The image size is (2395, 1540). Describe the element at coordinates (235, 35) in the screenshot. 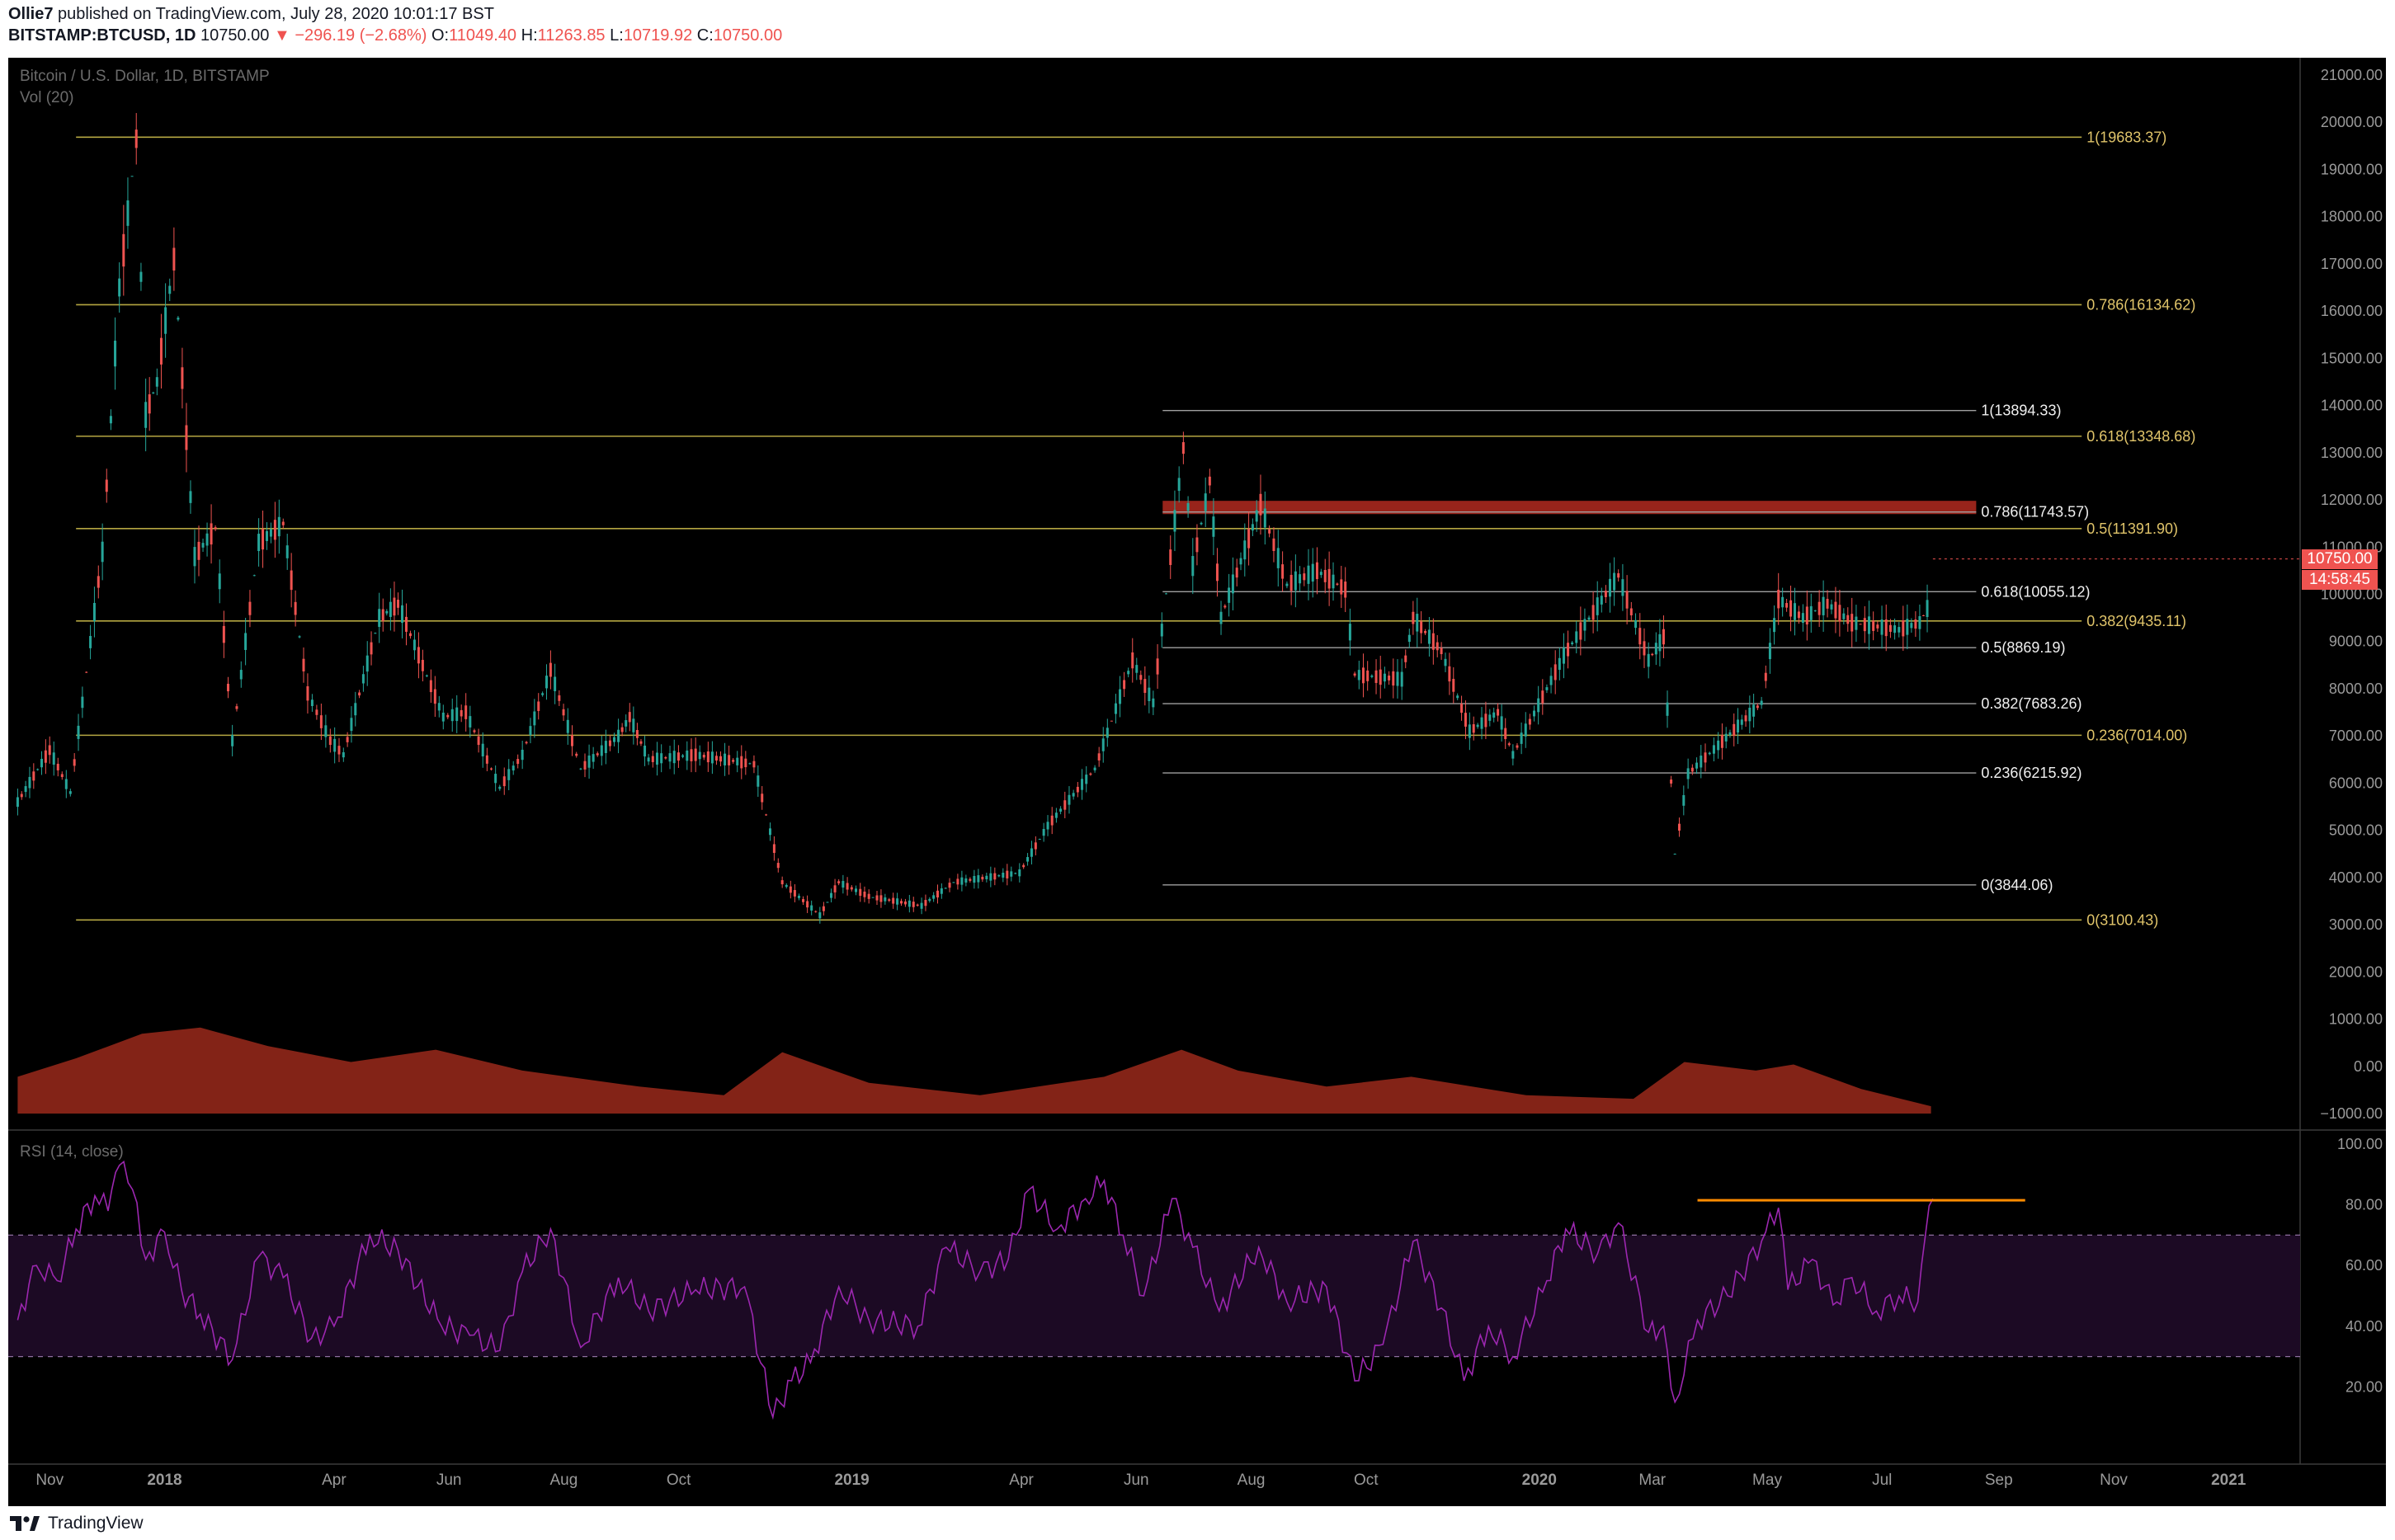

I see `last-price: 10750.00` at that location.